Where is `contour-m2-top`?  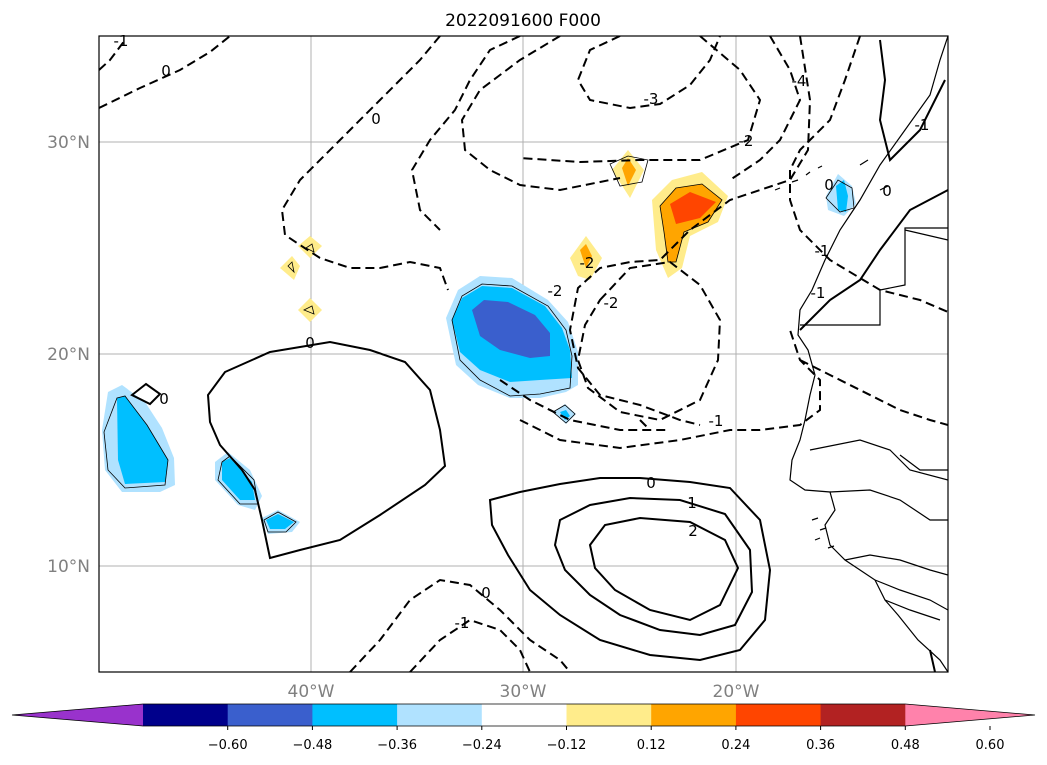
contour-m2-top is located at coordinates (640, 100).